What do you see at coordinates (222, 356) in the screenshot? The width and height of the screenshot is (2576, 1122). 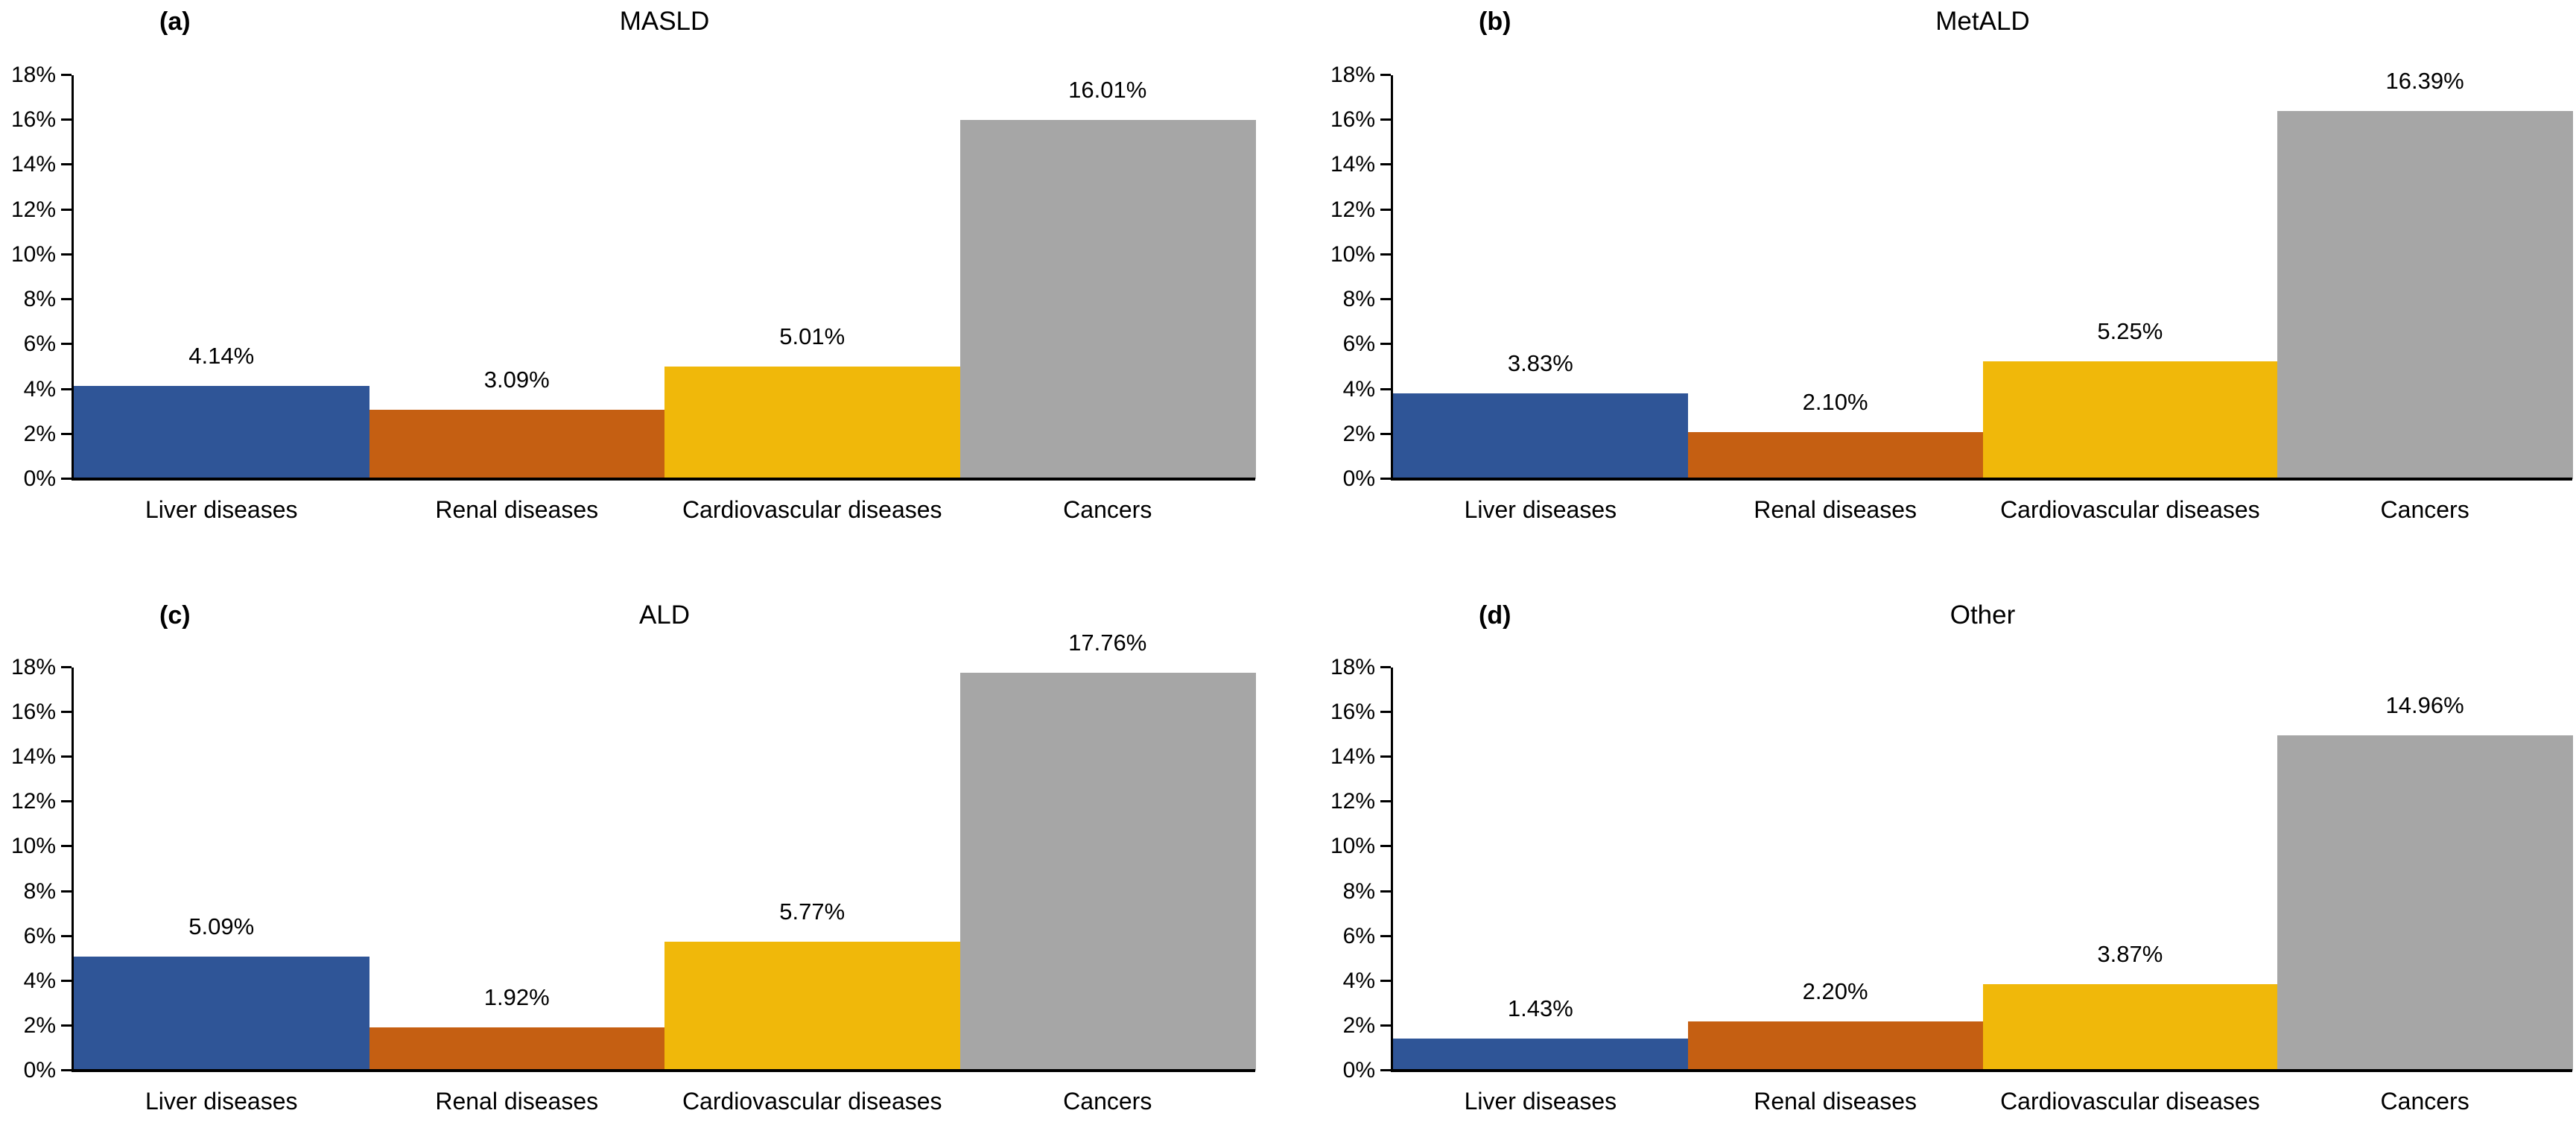 I see `bar-value-label-liver-diseases: 4.14%` at bounding box center [222, 356].